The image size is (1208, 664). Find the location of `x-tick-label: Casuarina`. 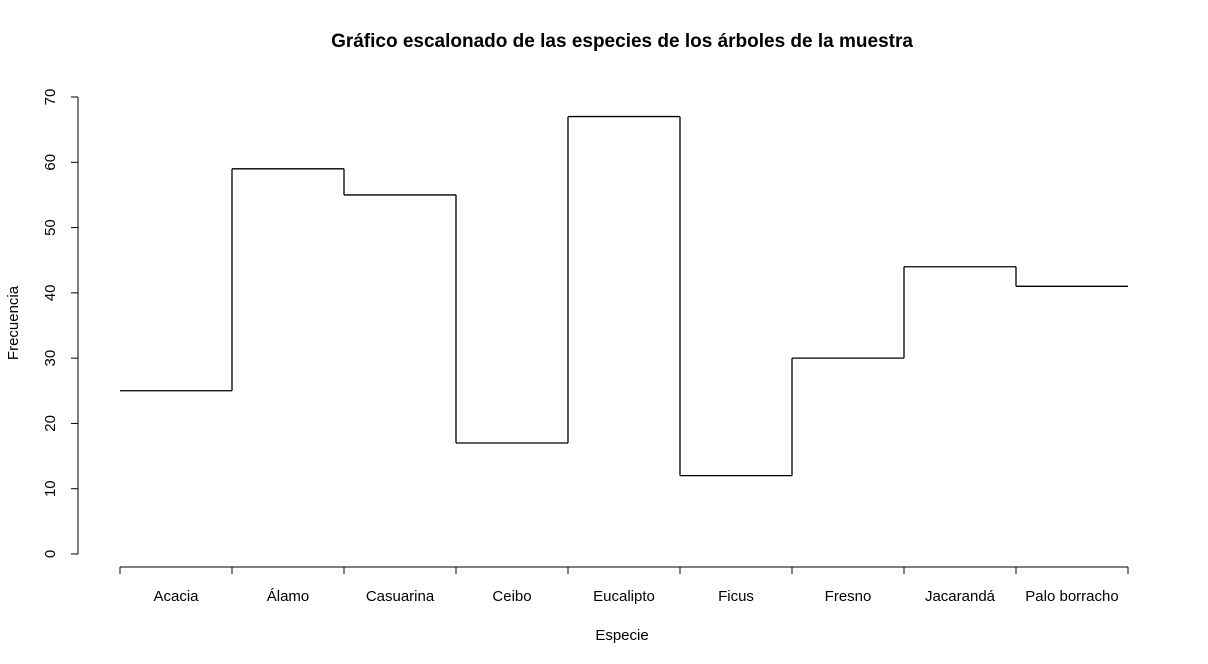

x-tick-label: Casuarina is located at coordinates (400, 596).